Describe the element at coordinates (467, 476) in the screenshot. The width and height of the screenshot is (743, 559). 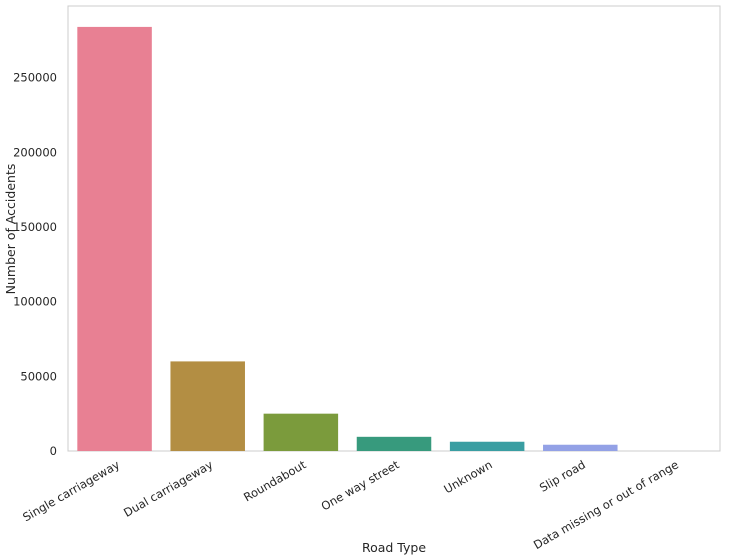
I see `x-tick-label: Unknown` at that location.